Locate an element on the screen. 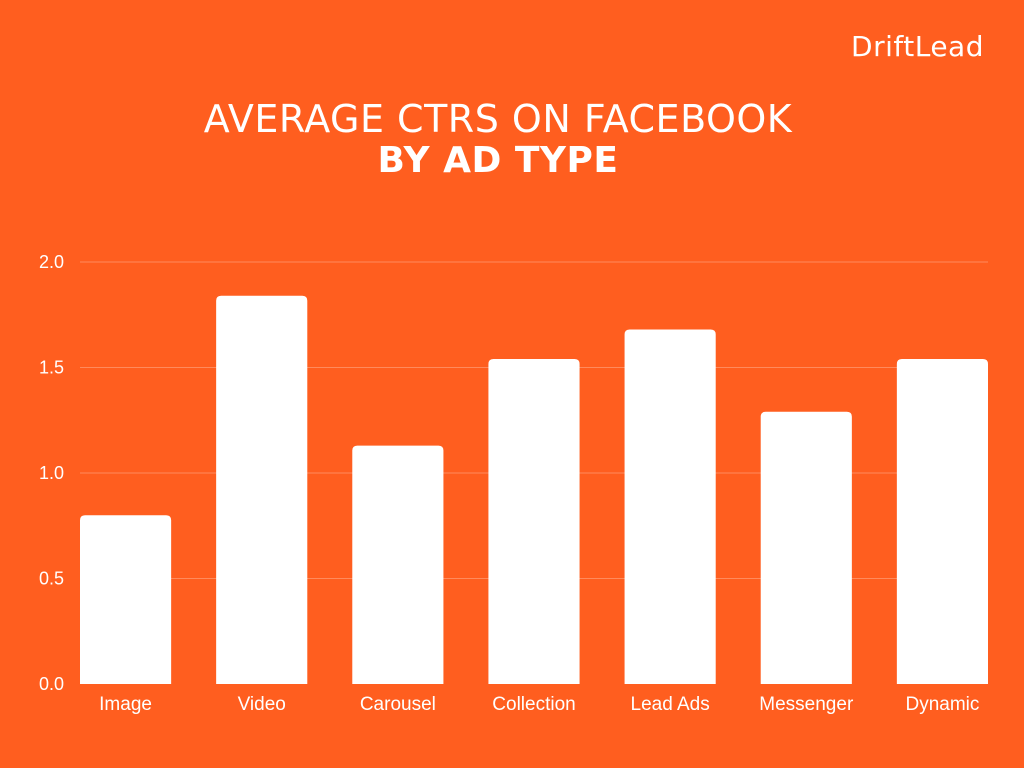 The height and width of the screenshot is (768, 1024). x-tick-label: Image is located at coordinates (125, 704).